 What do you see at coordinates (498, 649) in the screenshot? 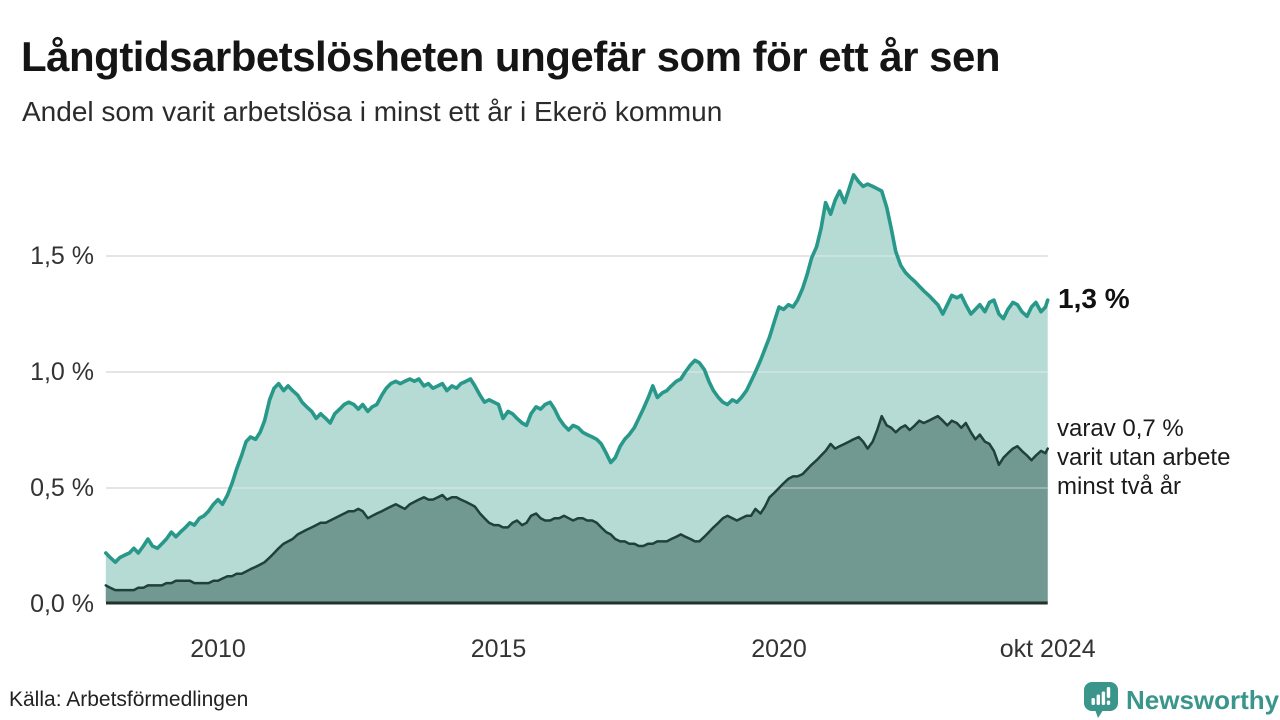
I see `x-axis-tick-label: 2015` at bounding box center [498, 649].